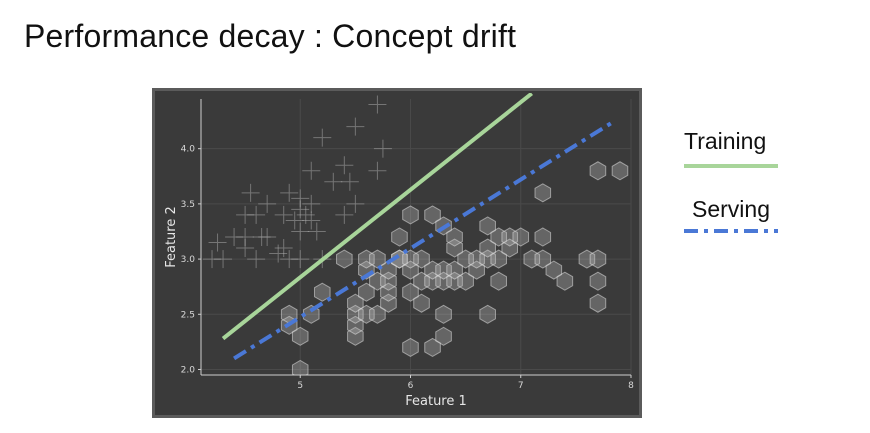 Image resolution: width=870 pixels, height=433 pixels. Describe the element at coordinates (725, 141) in the screenshot. I see `legend-training-label: Training` at that location.